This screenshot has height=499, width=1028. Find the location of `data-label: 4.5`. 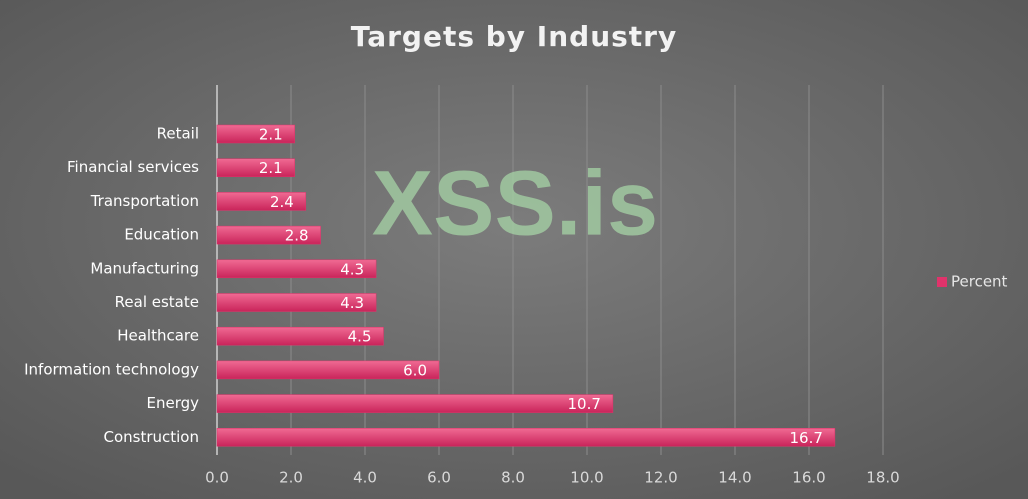

data-label: 4.5 is located at coordinates (360, 337).